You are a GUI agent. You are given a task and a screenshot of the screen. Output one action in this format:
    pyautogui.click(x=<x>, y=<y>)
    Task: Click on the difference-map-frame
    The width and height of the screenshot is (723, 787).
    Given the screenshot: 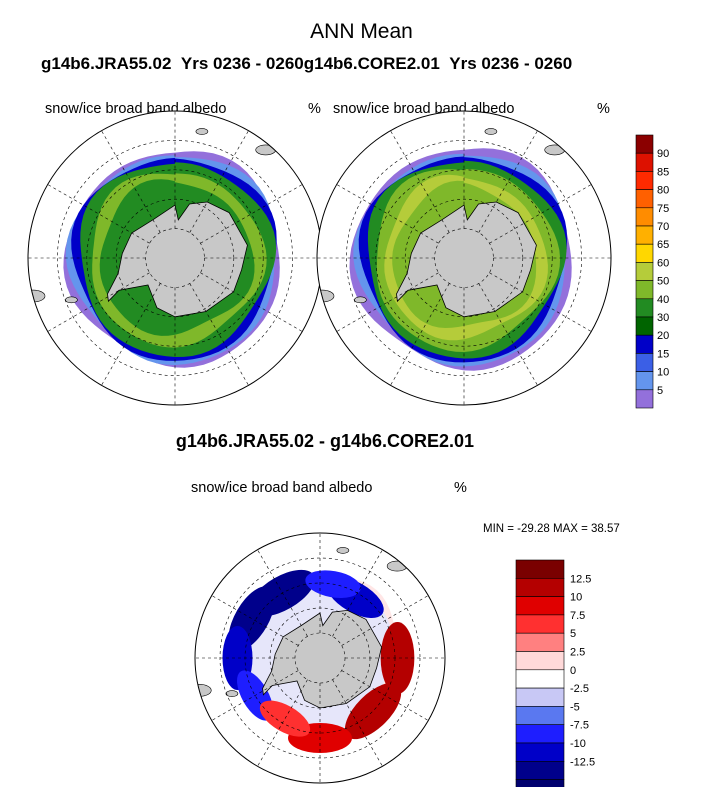 What is the action you would take?
    pyautogui.click(x=320, y=658)
    